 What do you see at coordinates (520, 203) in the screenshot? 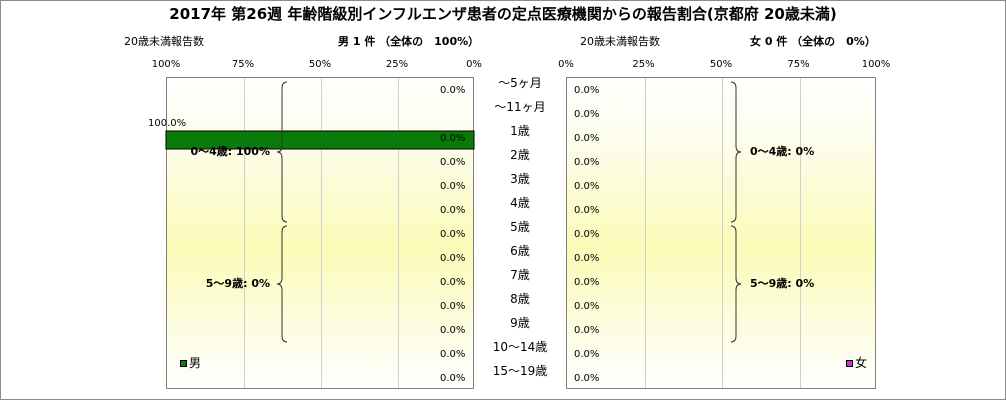
I see `category-label: 4歳` at bounding box center [520, 203].